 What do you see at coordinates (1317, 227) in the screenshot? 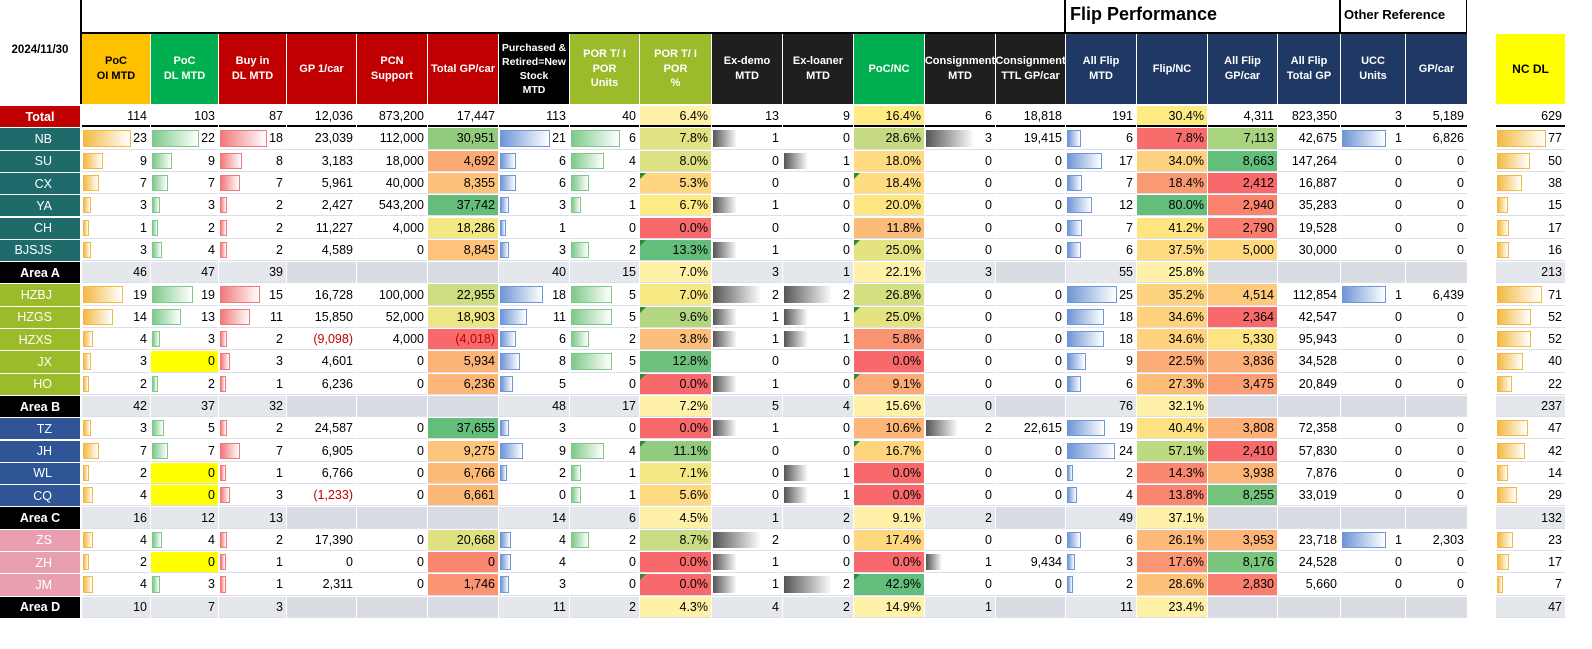
I see `cell-value: 19,528` at bounding box center [1317, 227].